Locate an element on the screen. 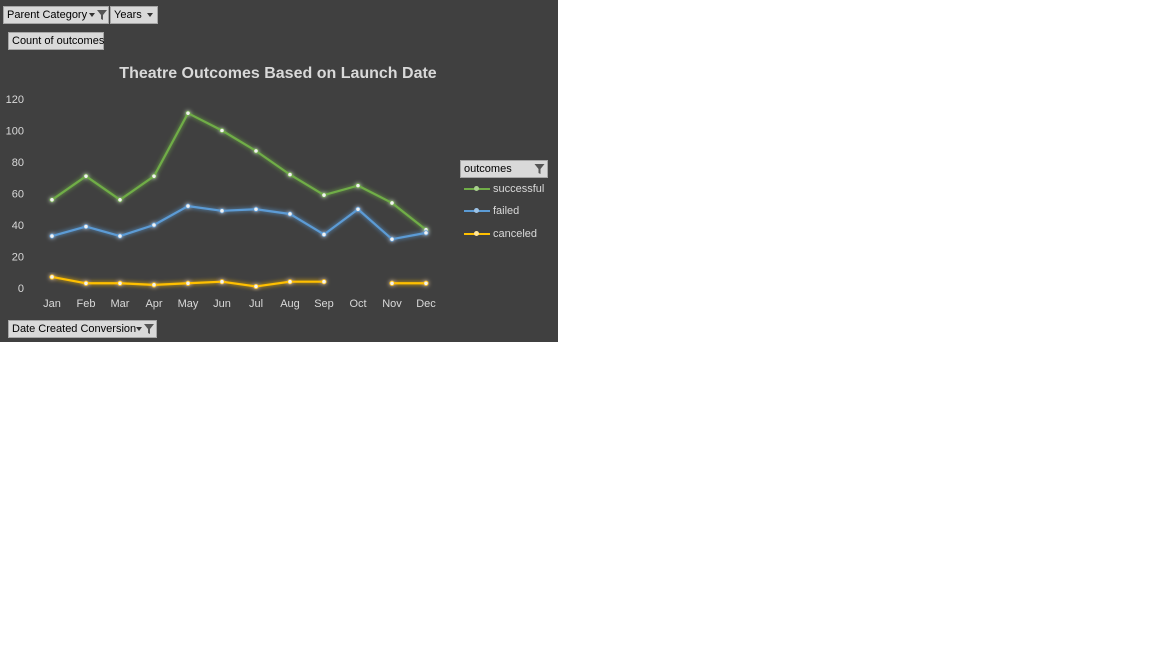  x-tick-label: Sep is located at coordinates (324, 304).